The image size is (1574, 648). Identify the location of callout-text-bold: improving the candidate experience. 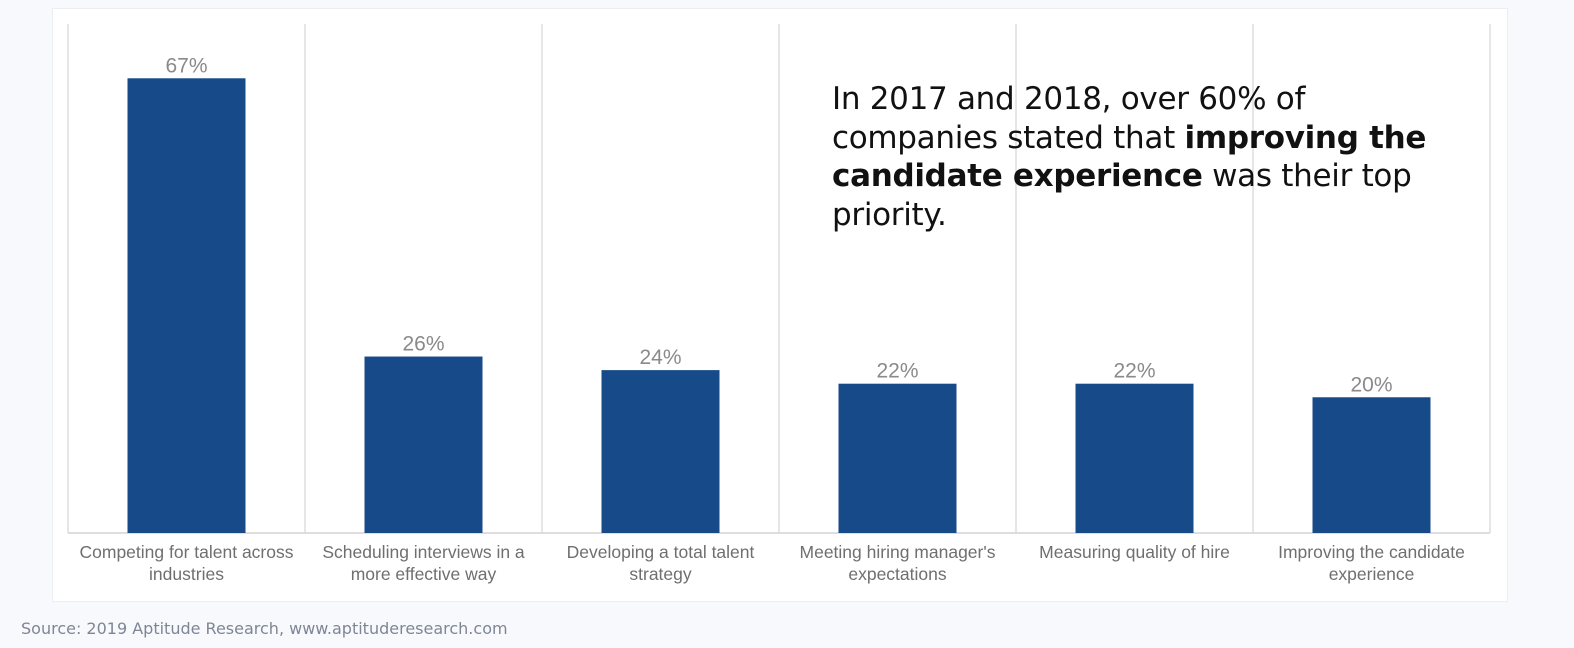
(1129, 157).